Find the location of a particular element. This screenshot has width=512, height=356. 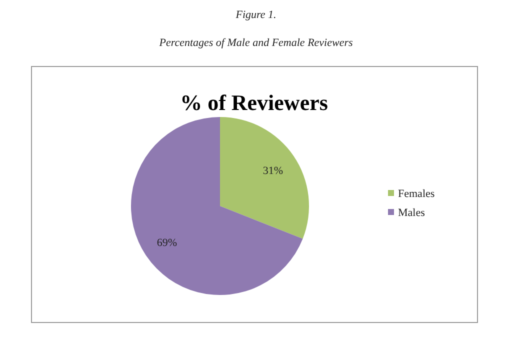

data-label: 31% is located at coordinates (273, 170).